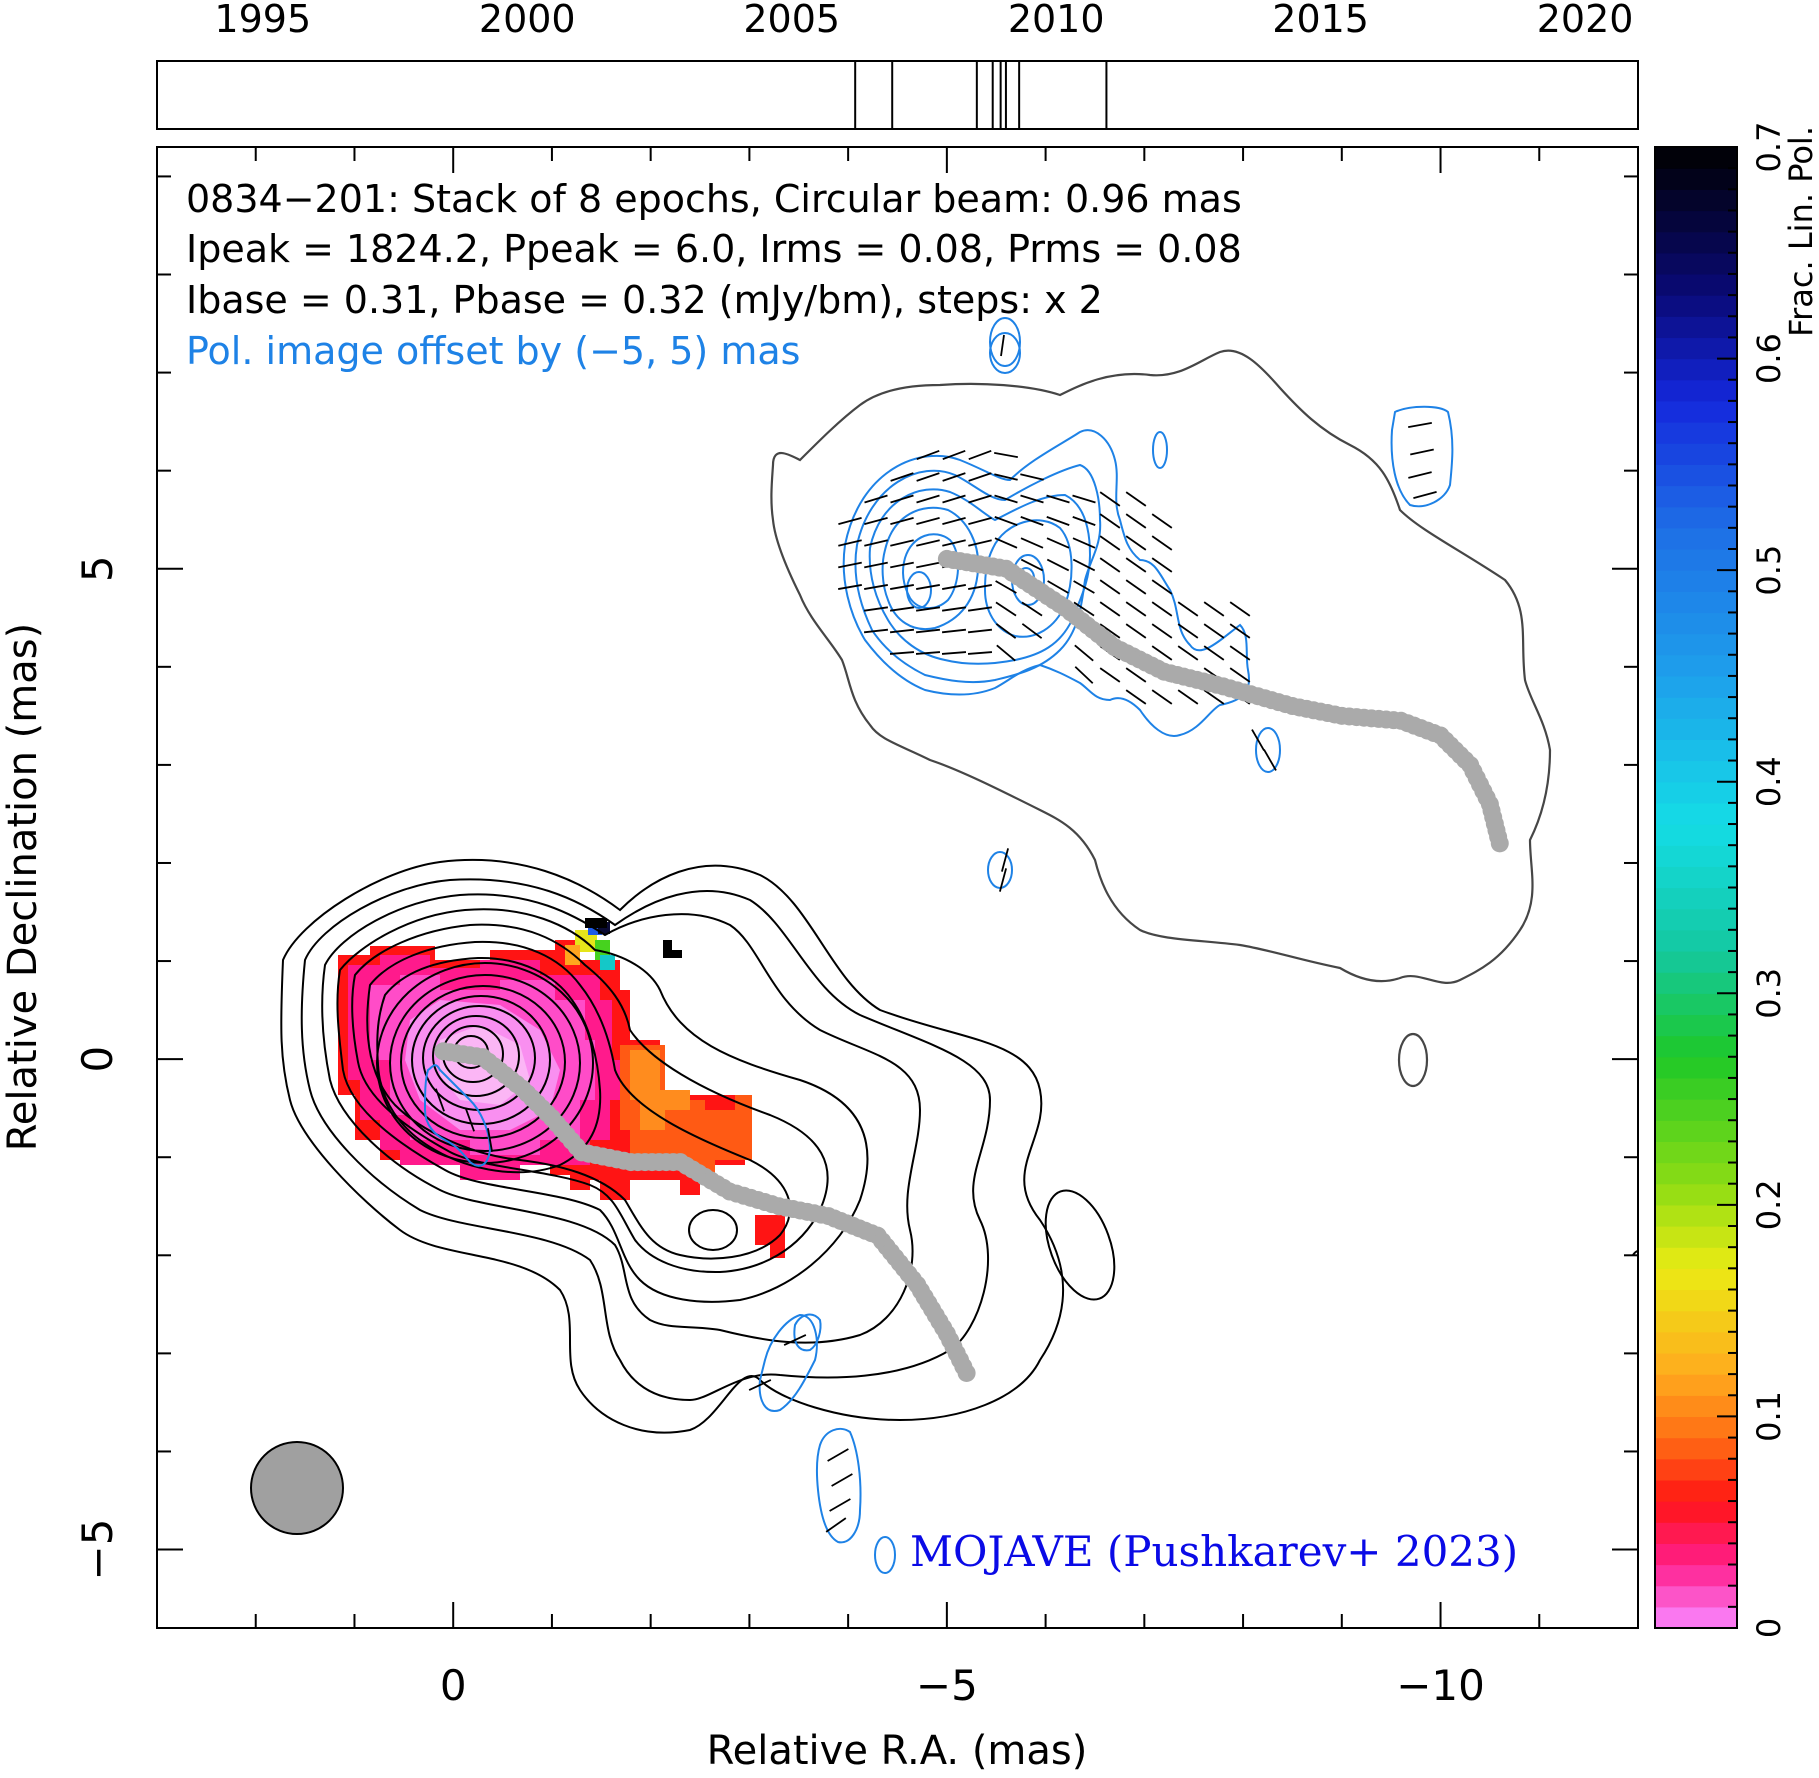  What do you see at coordinates (672, 949) in the screenshot?
I see `fpol-isolated-pixel` at bounding box center [672, 949].